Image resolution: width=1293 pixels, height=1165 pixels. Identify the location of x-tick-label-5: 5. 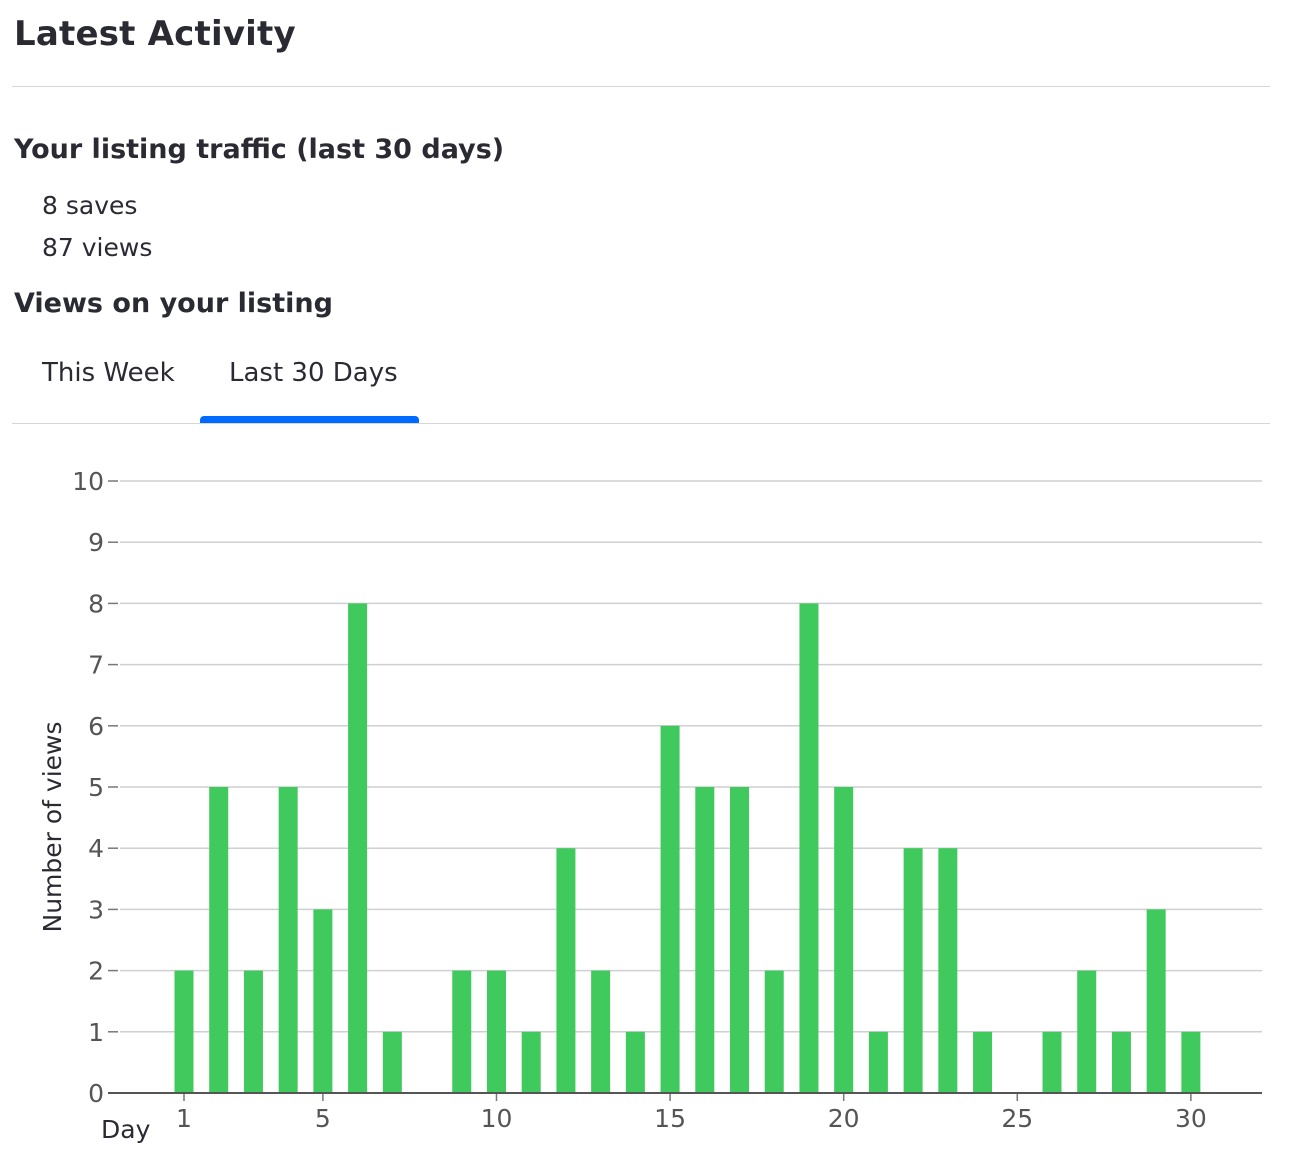
(323, 1118).